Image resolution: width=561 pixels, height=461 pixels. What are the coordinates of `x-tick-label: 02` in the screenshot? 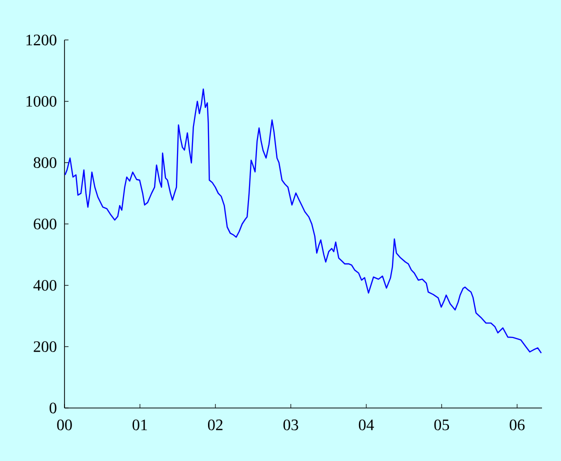 It's located at (215, 425).